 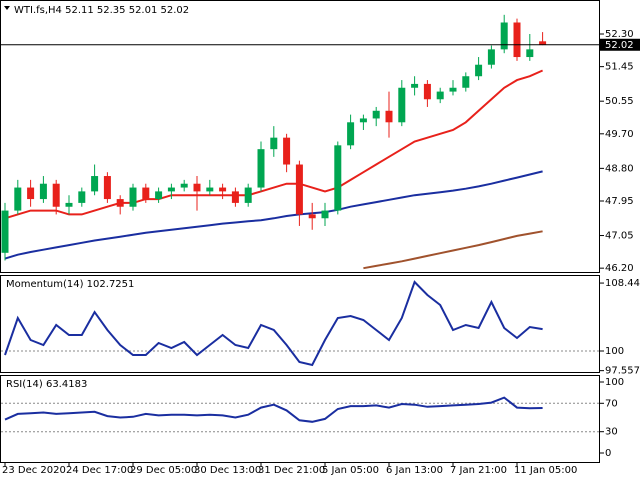 I want to click on x-tick-label: 6 Jan 13:00, so click(x=414, y=470).